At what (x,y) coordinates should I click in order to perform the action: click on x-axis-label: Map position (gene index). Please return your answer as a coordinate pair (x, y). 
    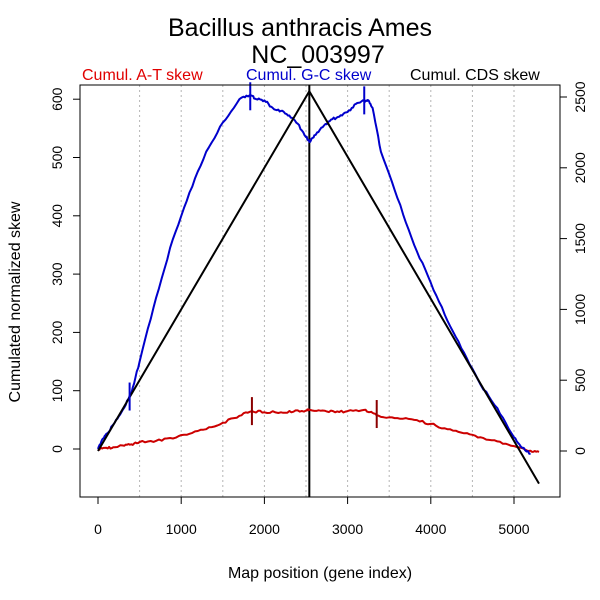
    Looking at the image, I should click on (320, 573).